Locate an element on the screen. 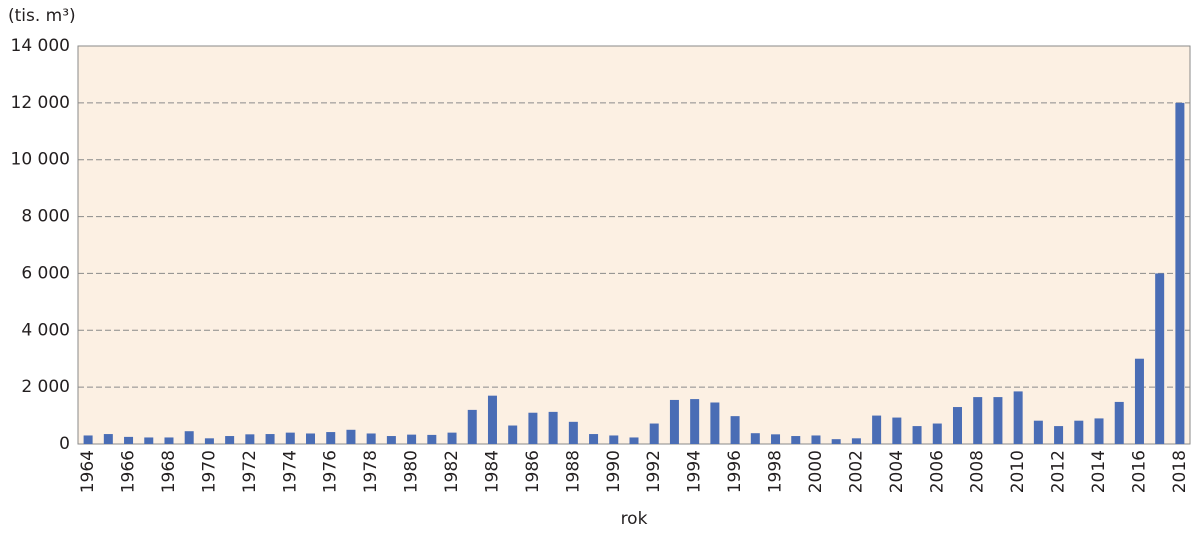 The image size is (1200, 537). x-tick-label: 1964 is located at coordinates (88, 471).